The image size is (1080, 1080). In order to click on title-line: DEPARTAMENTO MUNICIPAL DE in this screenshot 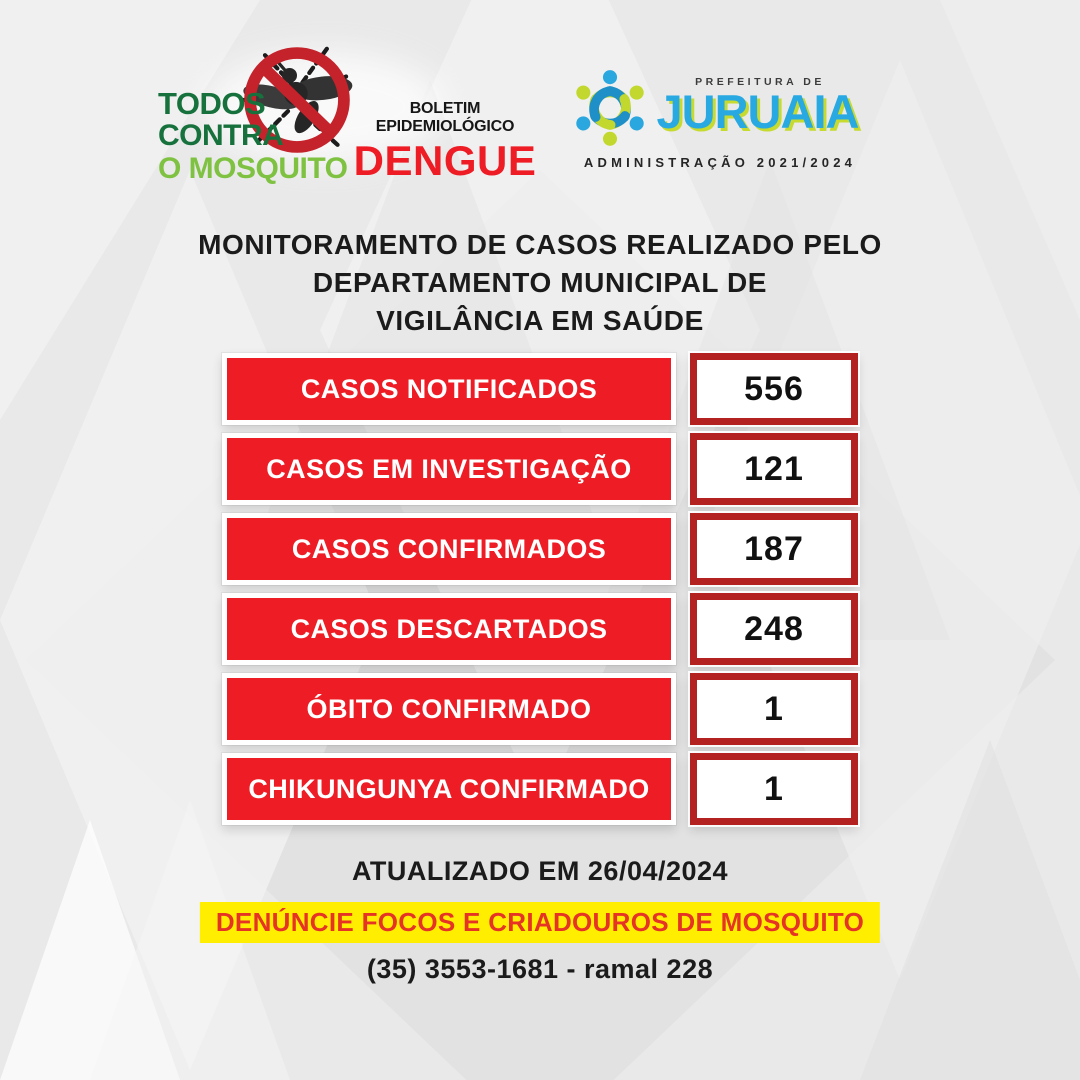, I will do `click(540, 282)`.